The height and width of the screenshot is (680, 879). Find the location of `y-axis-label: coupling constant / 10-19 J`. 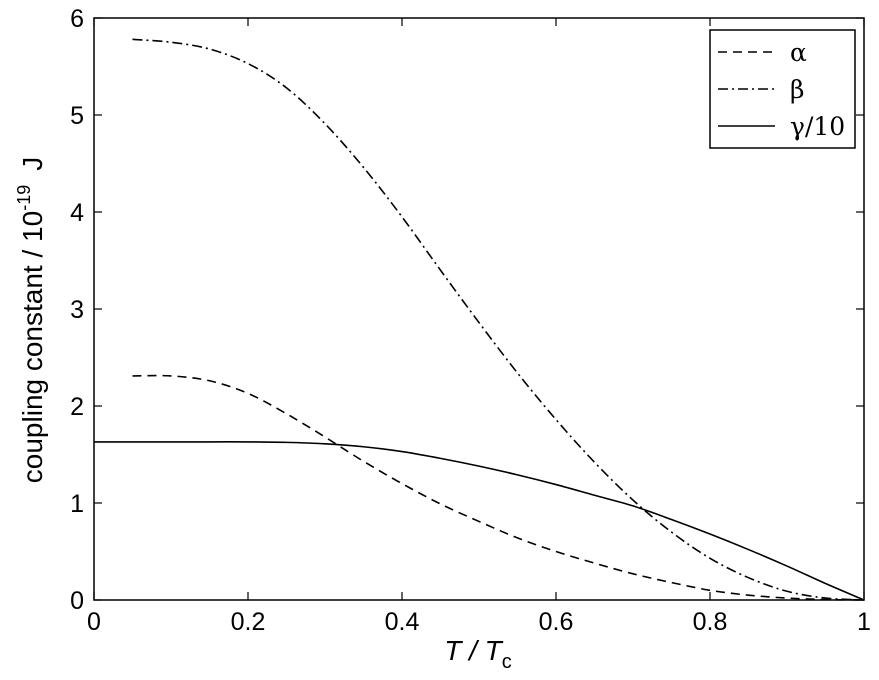

y-axis-label: coupling constant / 10-19 J is located at coordinates (31, 320).